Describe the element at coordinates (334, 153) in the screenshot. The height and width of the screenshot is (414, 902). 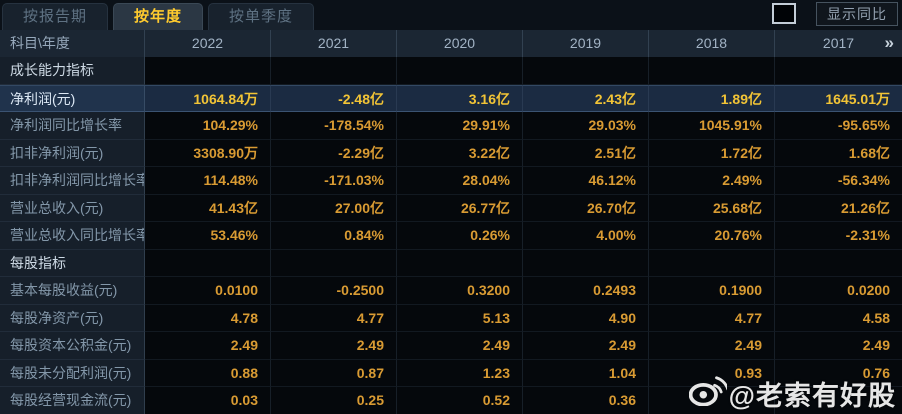
I see `table-cell: -2.29亿` at that location.